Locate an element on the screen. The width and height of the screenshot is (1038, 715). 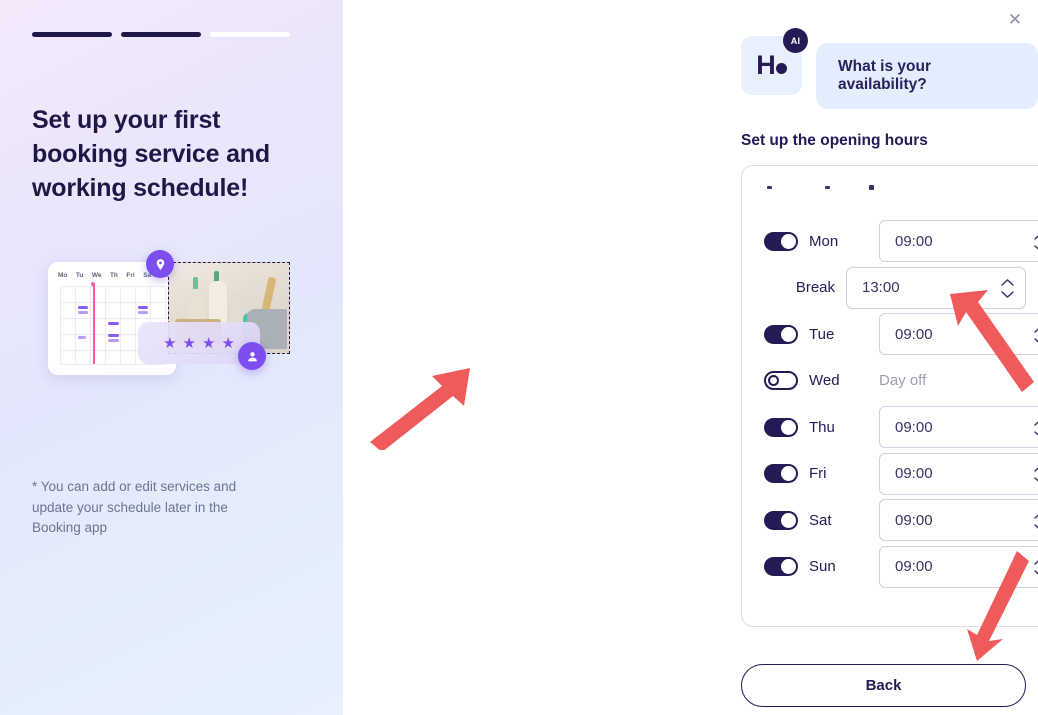
assistant-message-bubble: What is your availability? is located at coordinates (927, 76).